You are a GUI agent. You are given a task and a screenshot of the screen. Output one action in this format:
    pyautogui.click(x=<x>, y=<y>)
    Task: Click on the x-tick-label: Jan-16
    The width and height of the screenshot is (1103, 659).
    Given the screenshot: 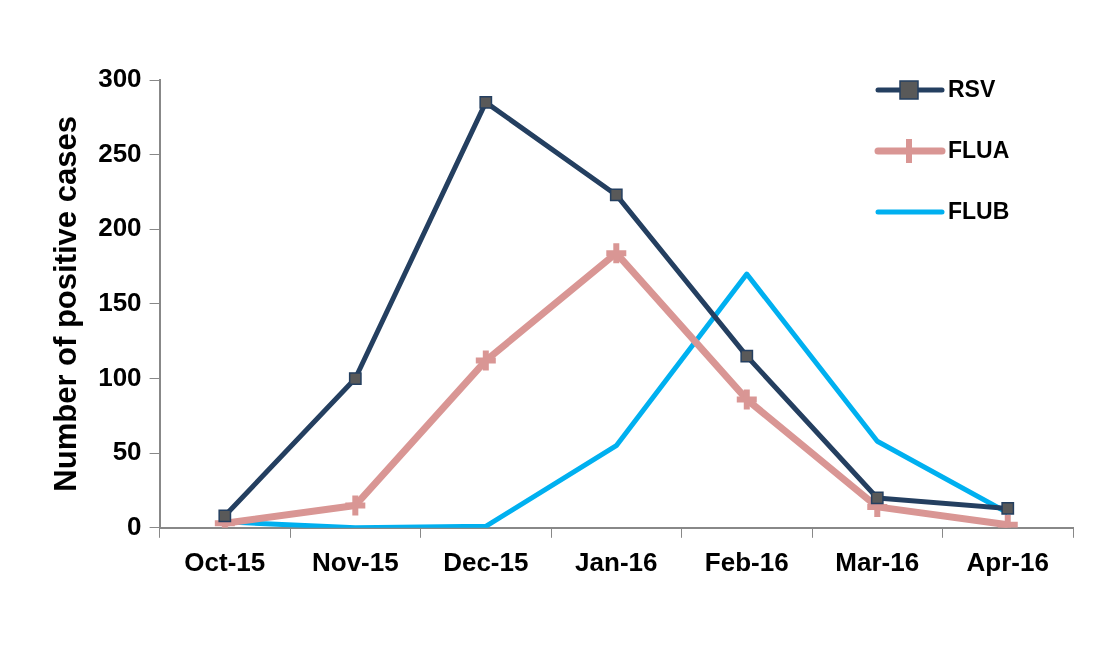 What is the action you would take?
    pyautogui.click(x=616, y=561)
    